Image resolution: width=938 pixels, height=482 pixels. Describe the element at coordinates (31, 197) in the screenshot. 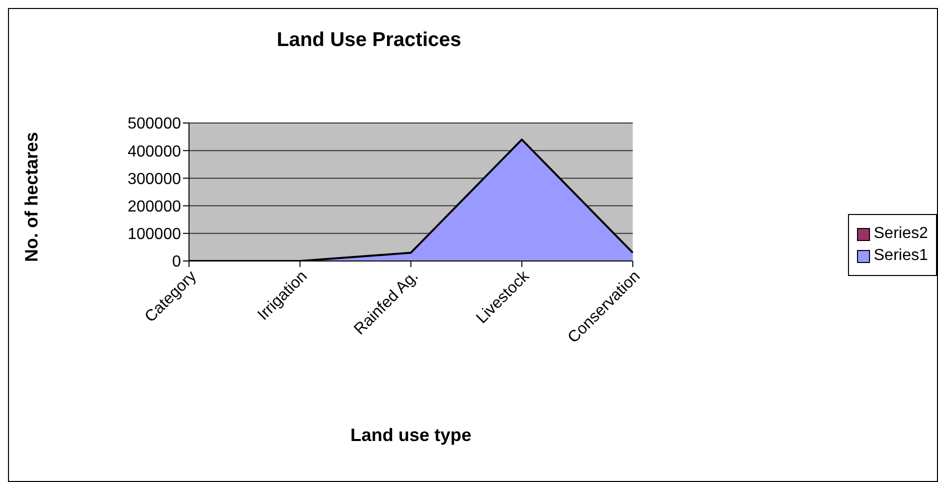

I see `y-axis-title: No. of hectares` at that location.